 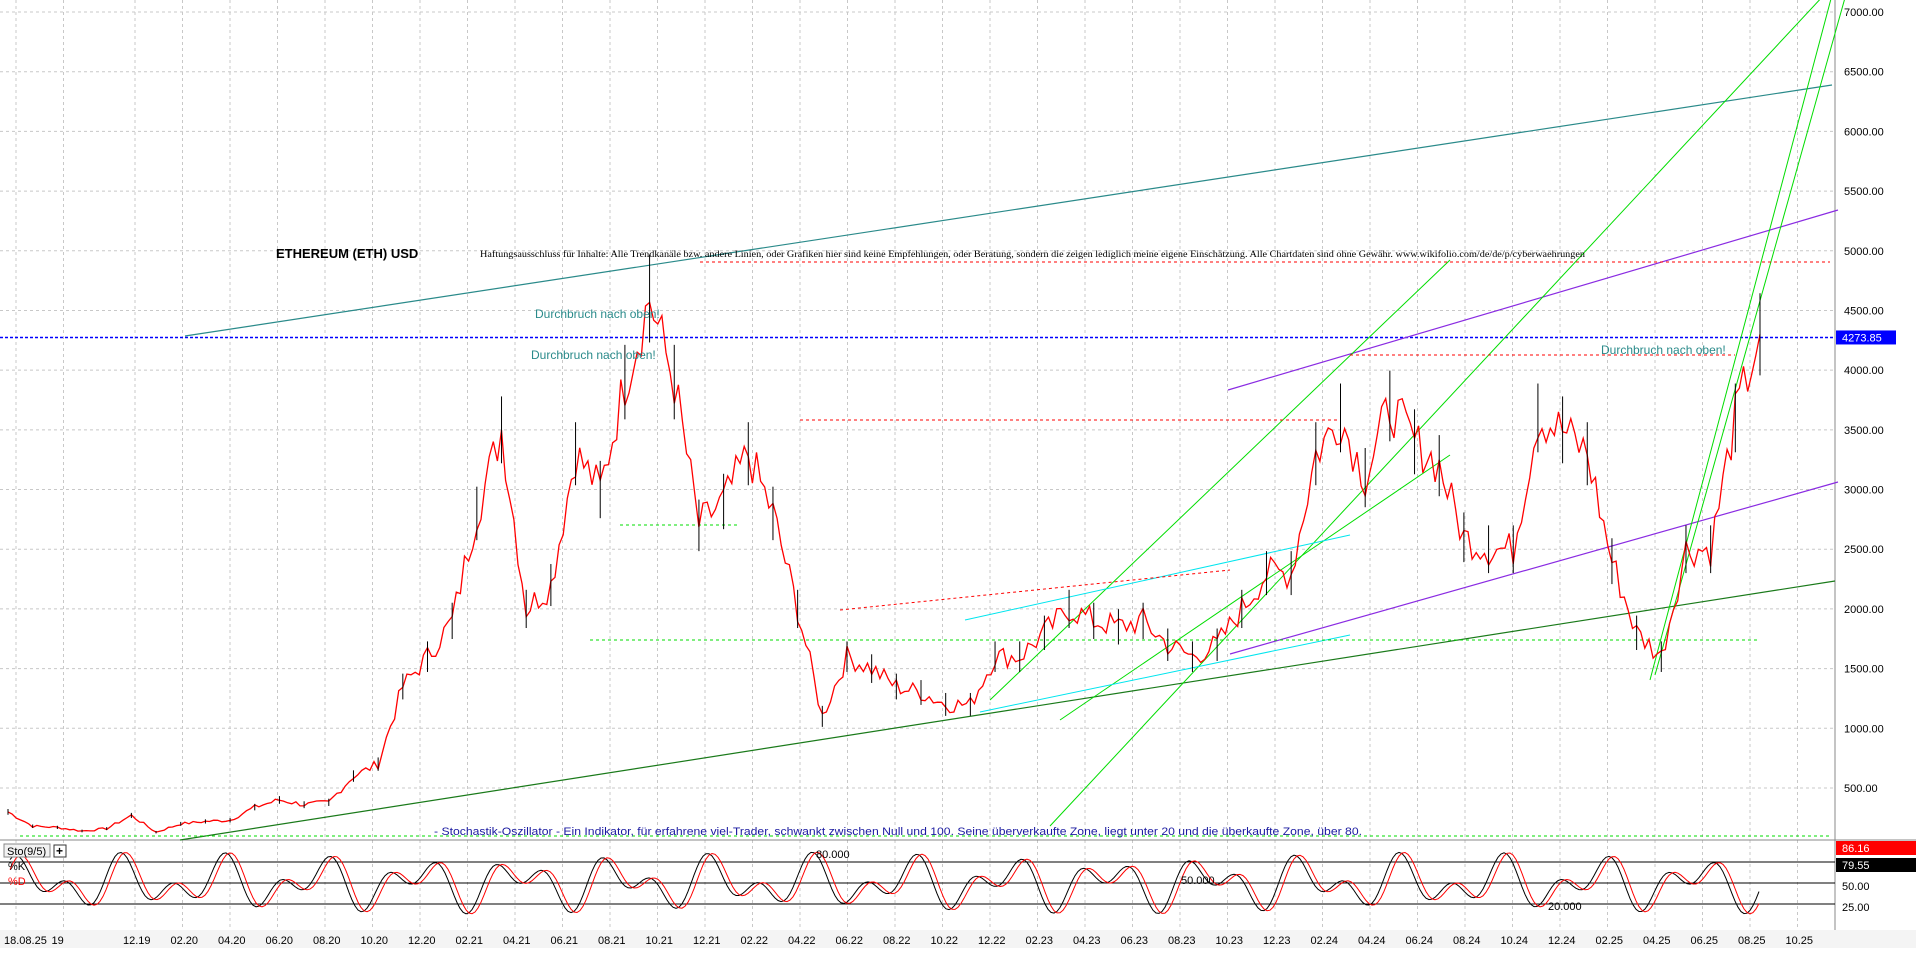 What do you see at coordinates (1864, 13) in the screenshot?
I see `price-tick-label: 7000.00` at bounding box center [1864, 13].